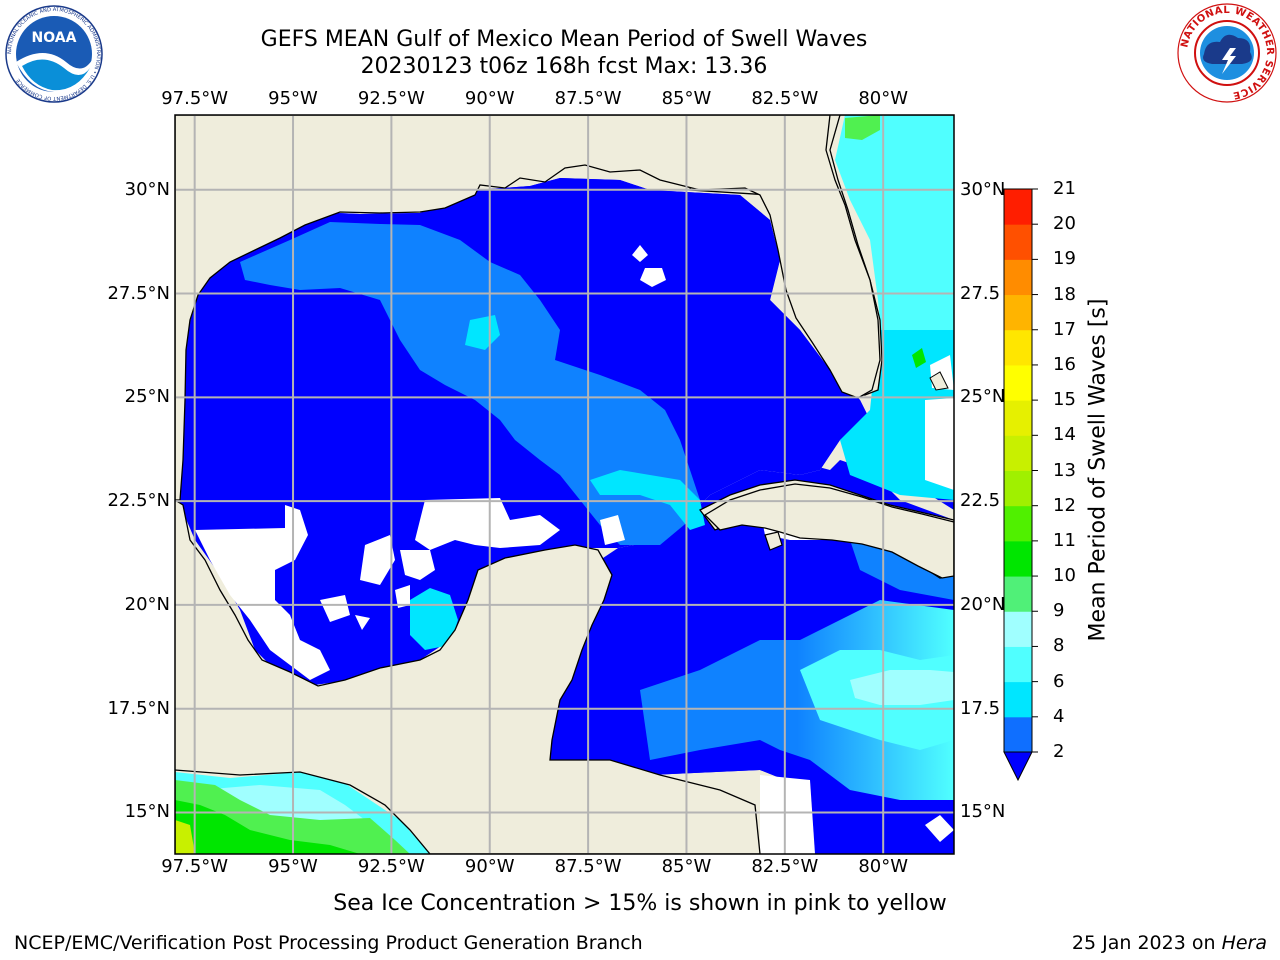  Describe the element at coordinates (138, 501) in the screenshot. I see `lat-label-left: 22.5°N` at that location.